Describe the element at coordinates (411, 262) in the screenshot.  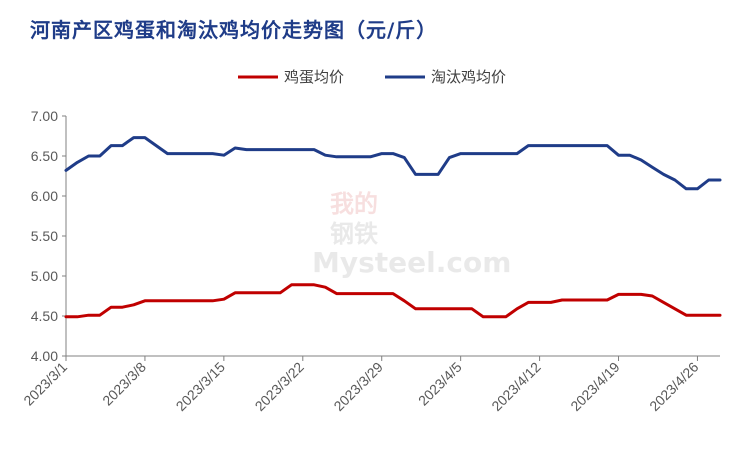
I see `watermark-en: Mysteel.com` at that location.